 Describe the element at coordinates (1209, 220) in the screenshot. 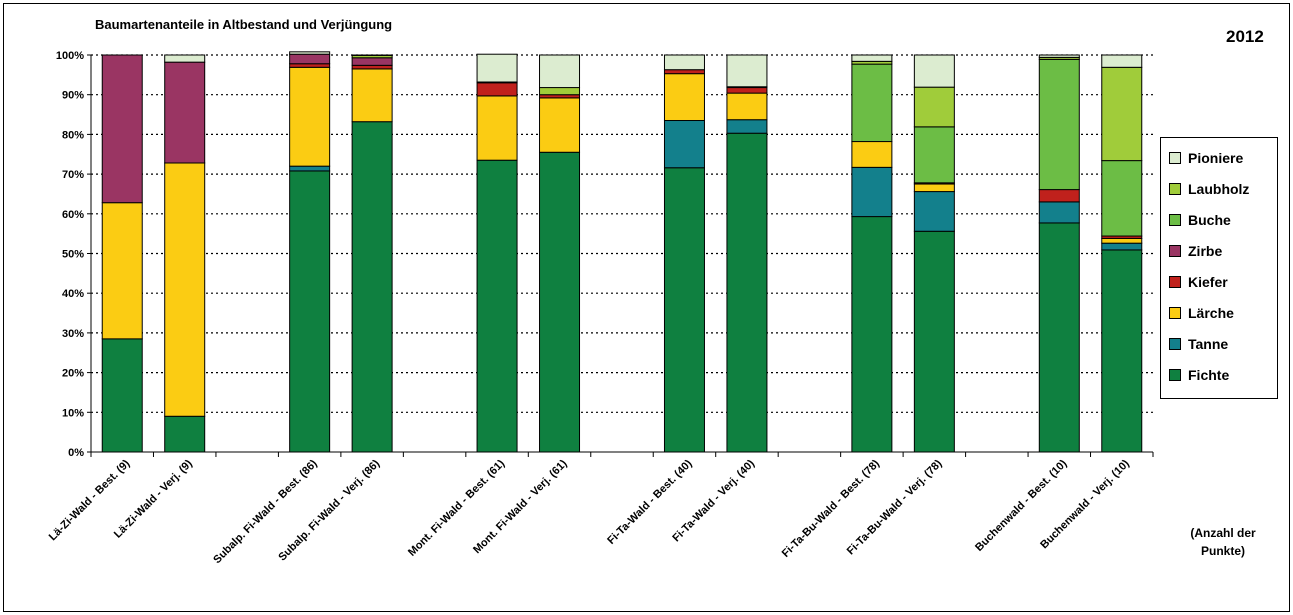

I see `legend-label: Buche` at that location.